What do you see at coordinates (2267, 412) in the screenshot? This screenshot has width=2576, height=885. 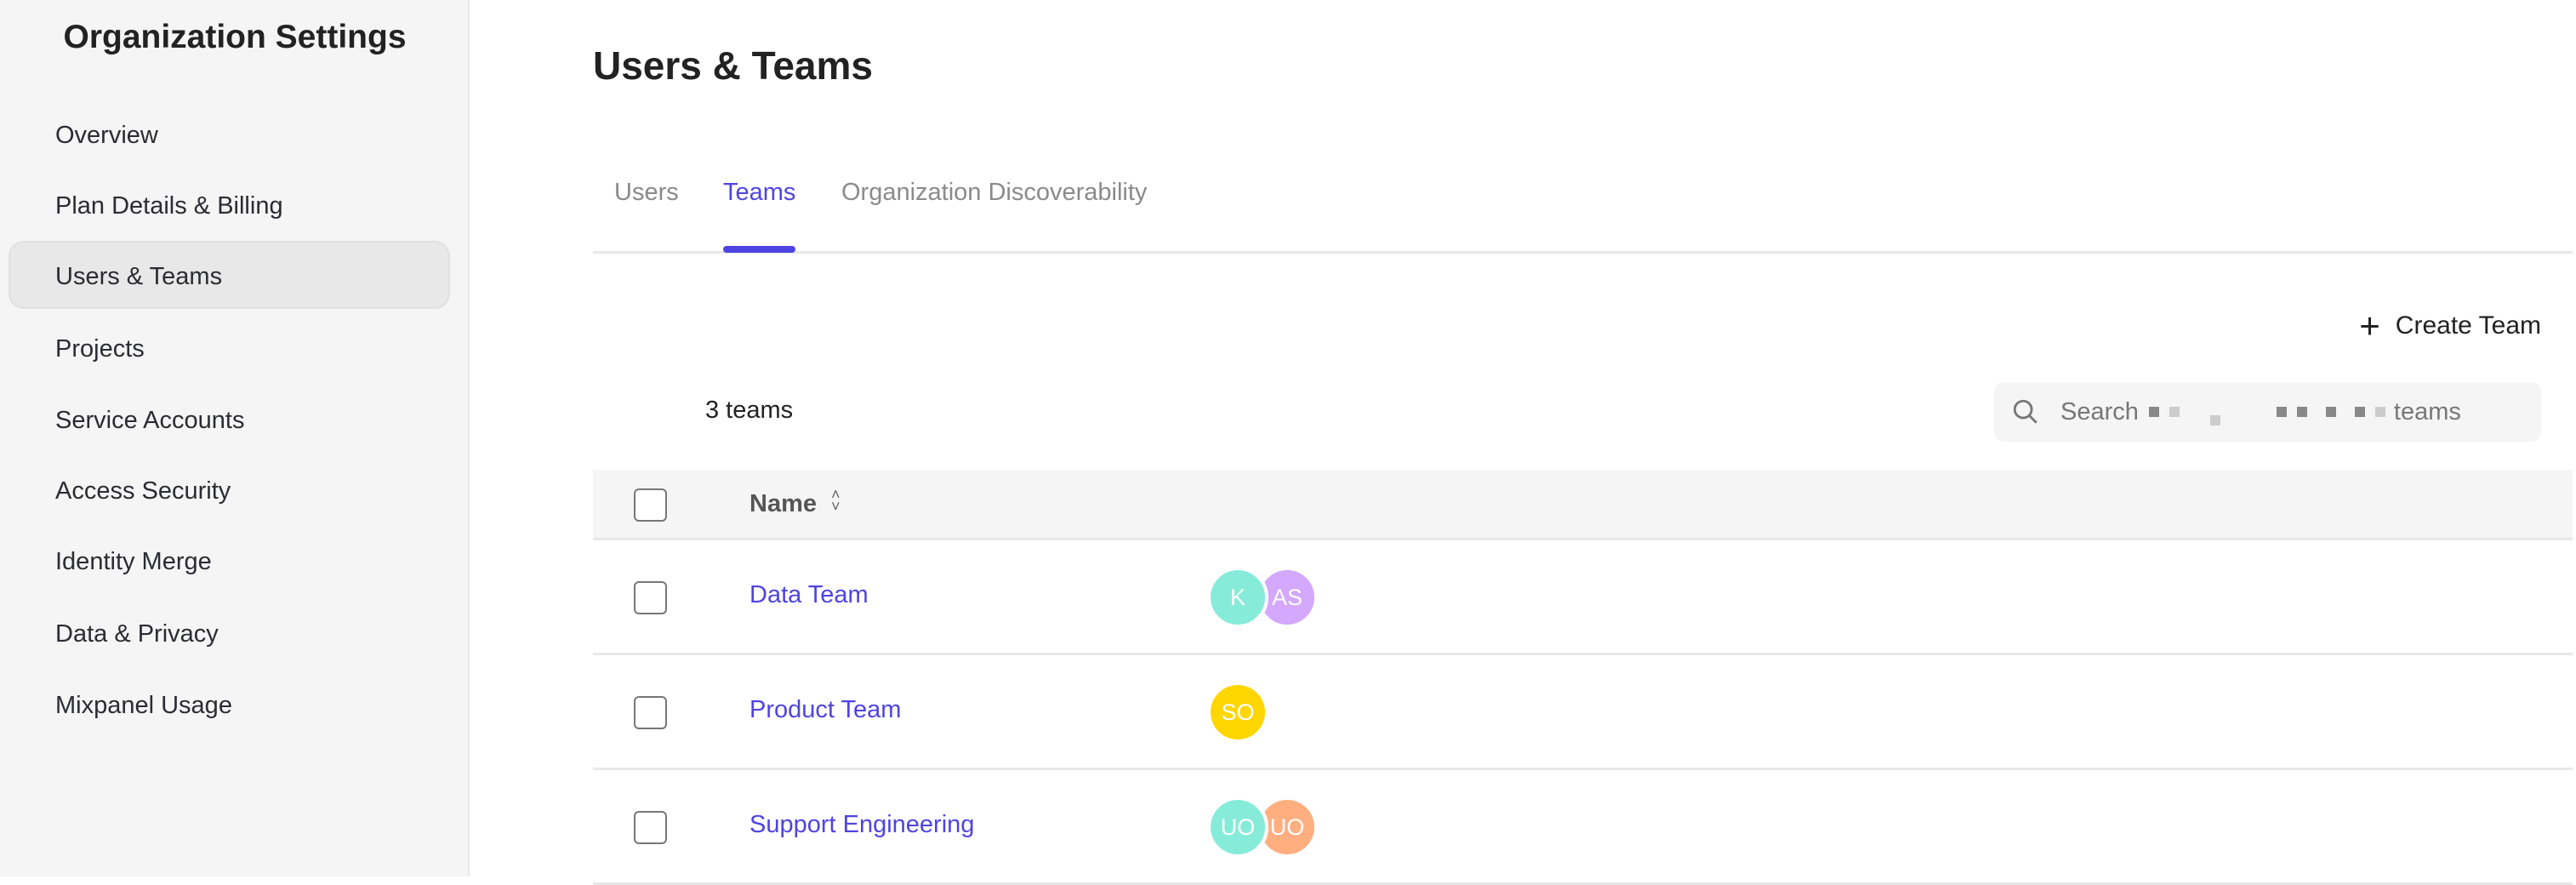 I see `search-input: Search teams` at bounding box center [2267, 412].